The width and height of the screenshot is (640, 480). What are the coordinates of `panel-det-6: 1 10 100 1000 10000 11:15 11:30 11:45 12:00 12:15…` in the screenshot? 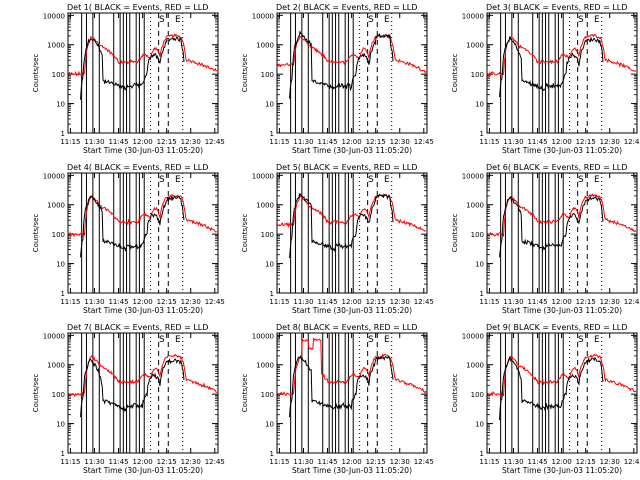 It's located at (545, 239).